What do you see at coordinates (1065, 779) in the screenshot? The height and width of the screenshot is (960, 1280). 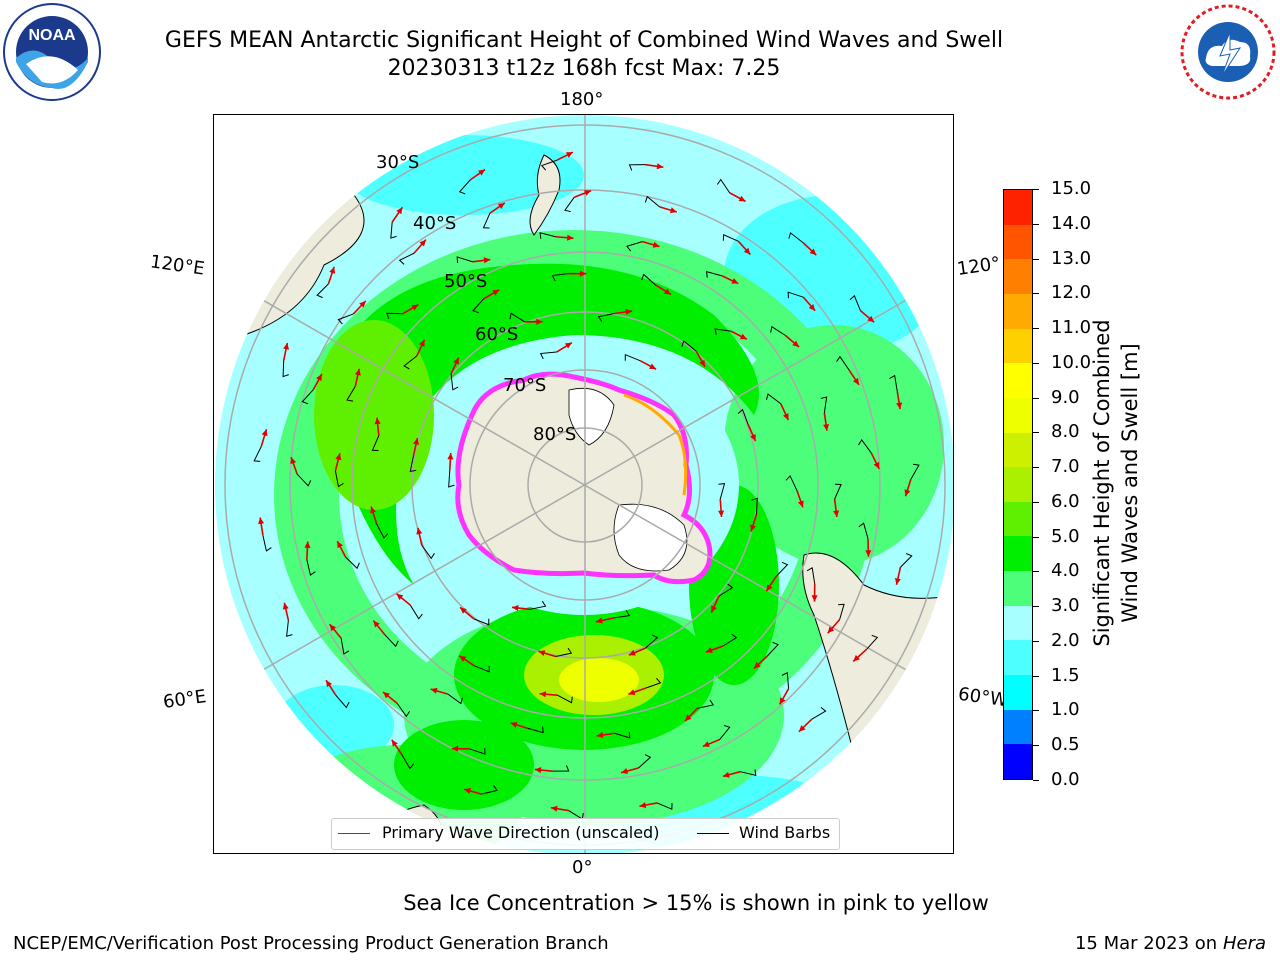 I see `colorbar-tick-label: 0.0` at bounding box center [1065, 779].